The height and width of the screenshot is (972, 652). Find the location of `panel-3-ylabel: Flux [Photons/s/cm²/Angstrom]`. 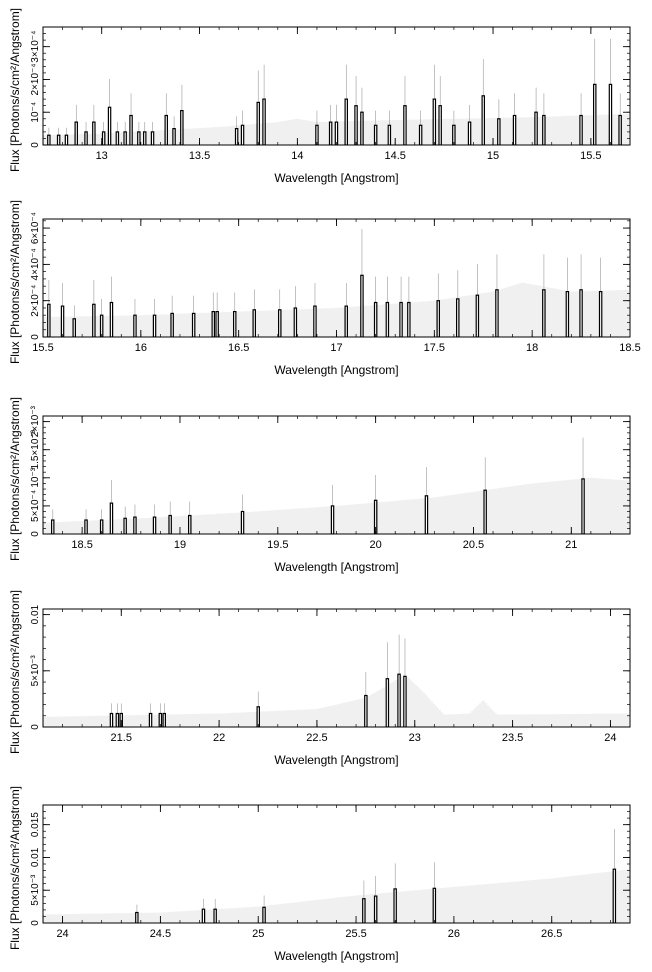

panel-3-ylabel: Flux [Photons/s/cm²/Angstrom] is located at coordinates (15, 479).